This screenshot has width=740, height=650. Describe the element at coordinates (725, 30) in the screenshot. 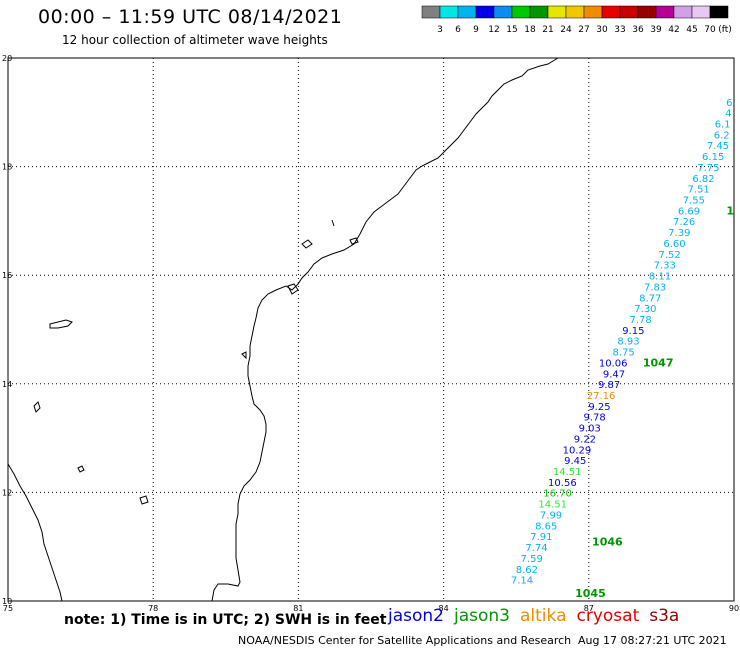

I see `legend-label: (ft)` at that location.